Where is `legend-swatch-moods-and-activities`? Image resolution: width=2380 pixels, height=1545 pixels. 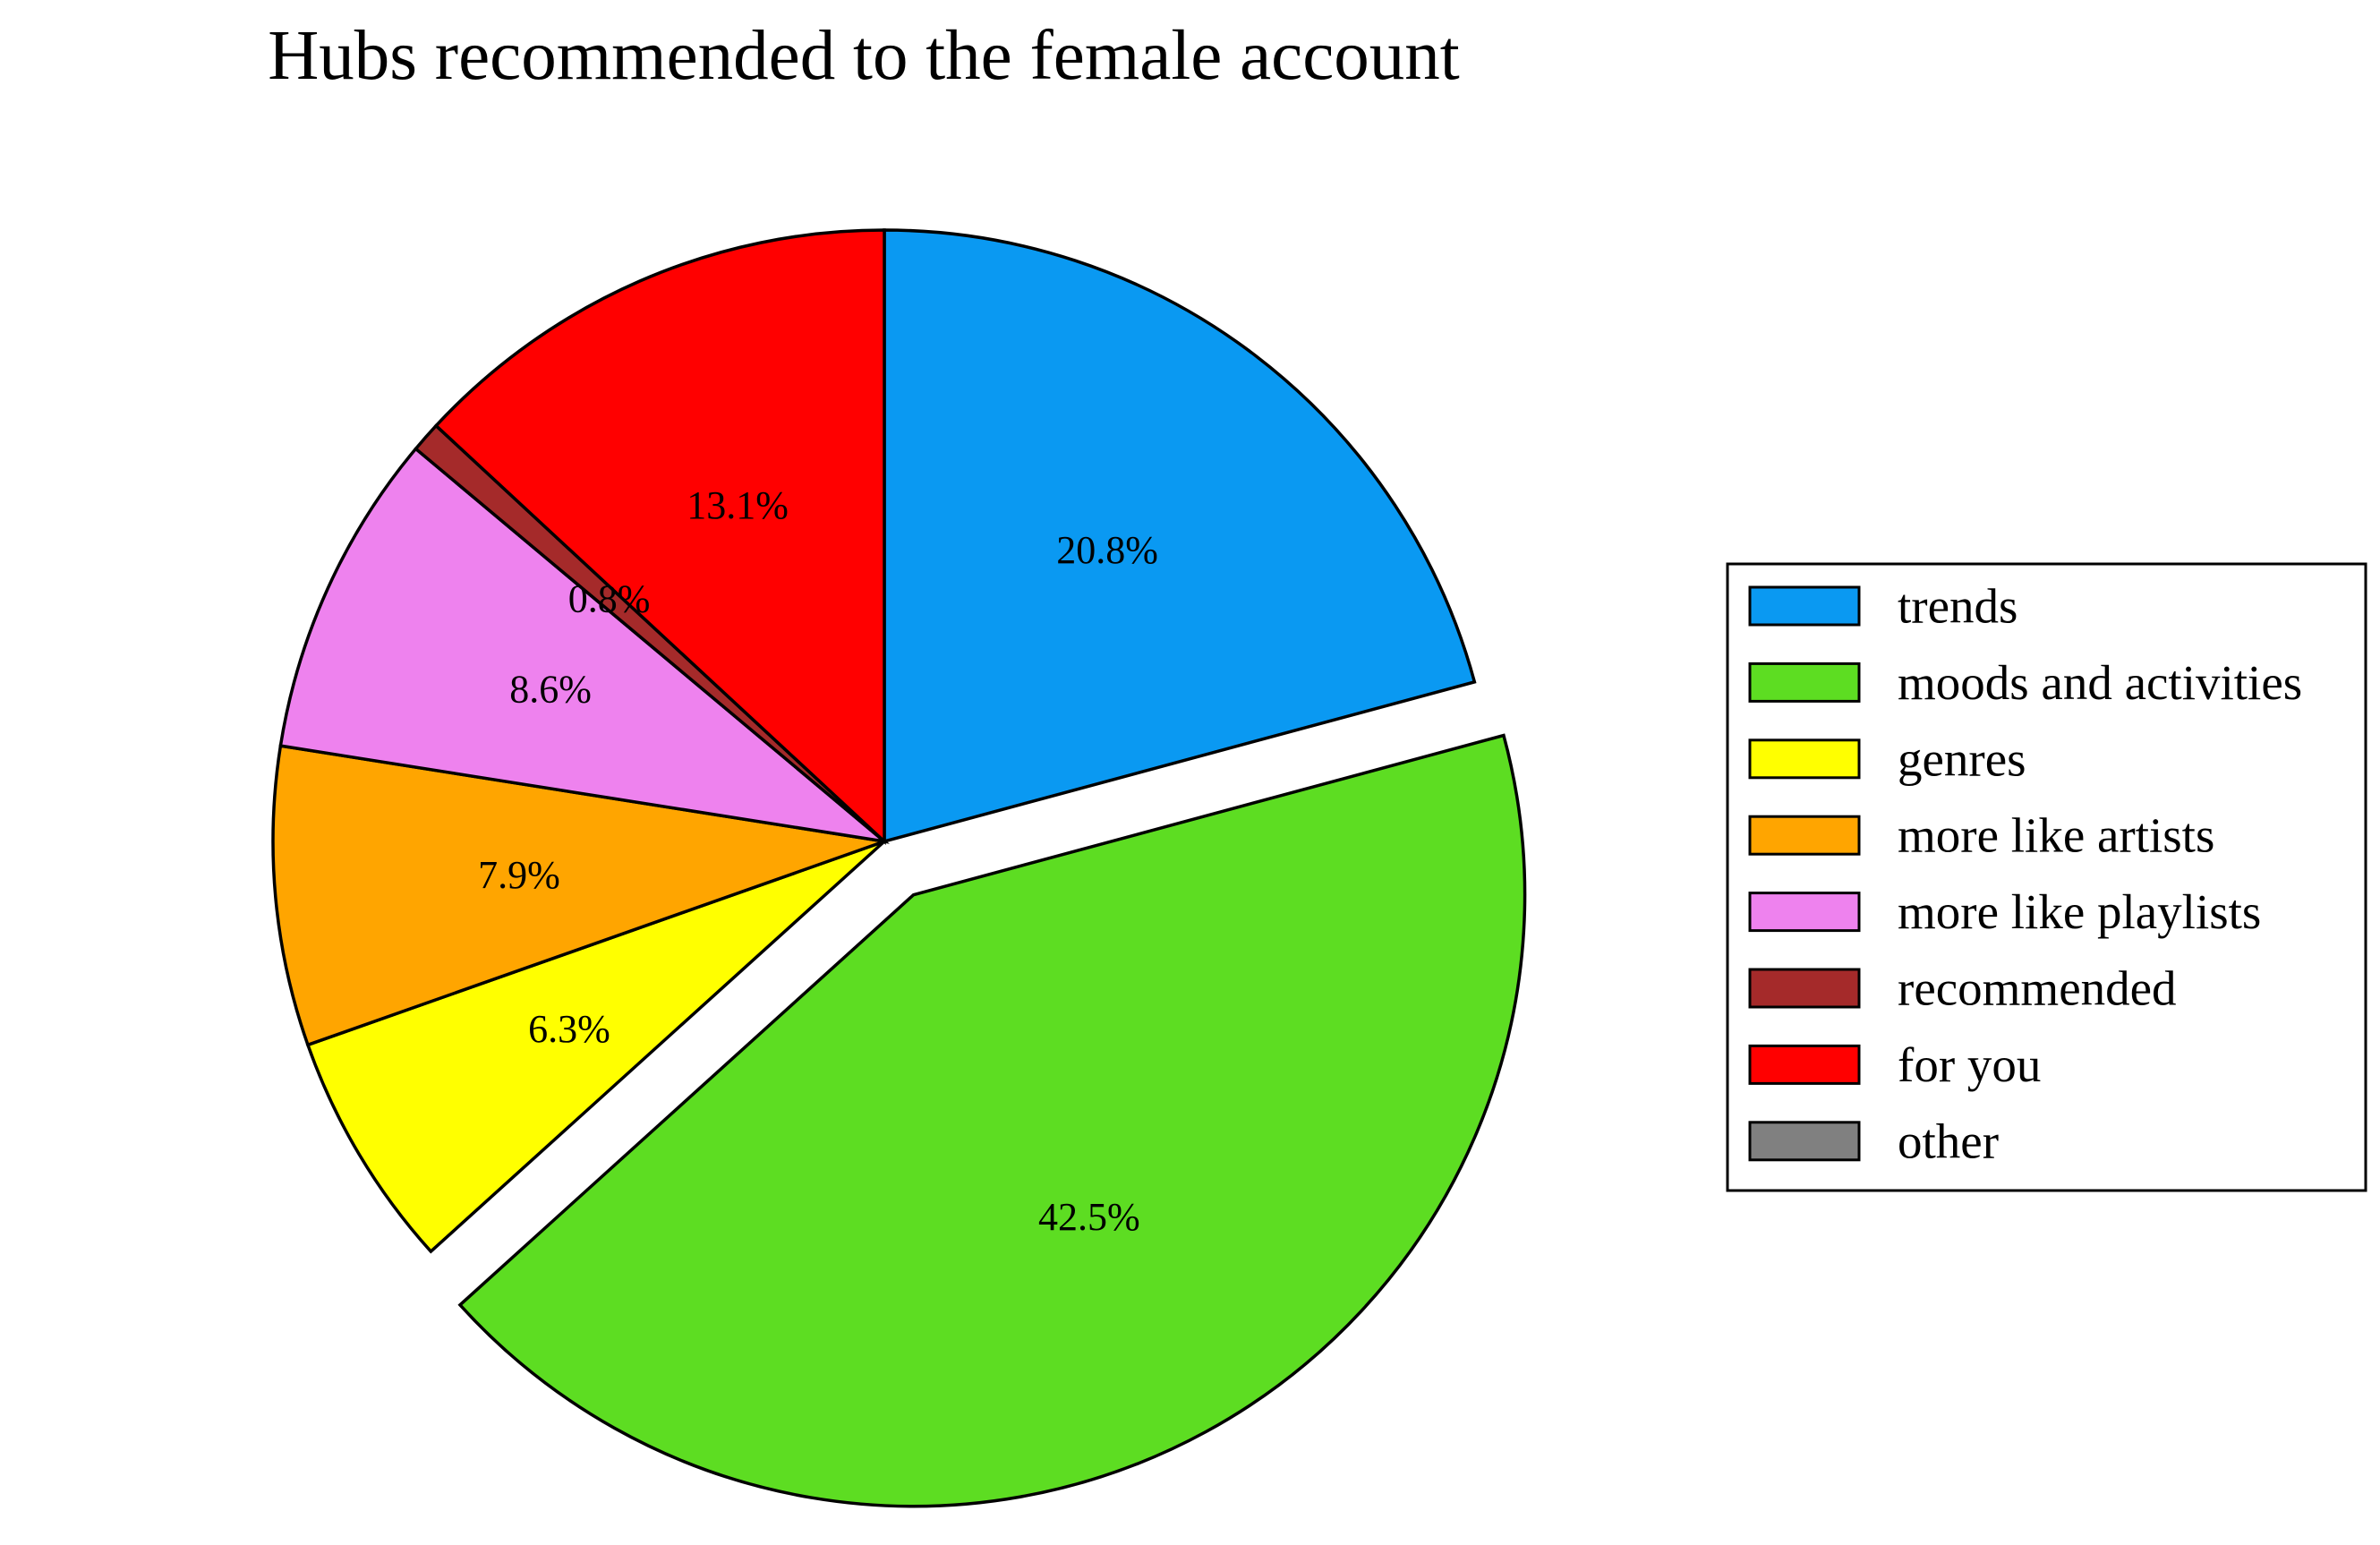
legend-swatch-moods-and-activities is located at coordinates (1805, 682).